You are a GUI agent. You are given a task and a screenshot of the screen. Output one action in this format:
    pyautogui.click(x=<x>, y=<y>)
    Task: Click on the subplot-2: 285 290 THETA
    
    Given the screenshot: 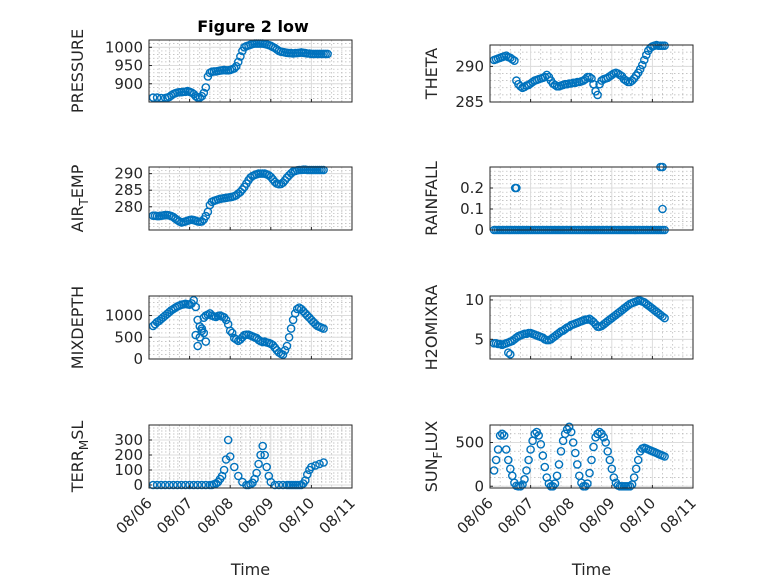 What is the action you would take?
    pyautogui.click(x=558, y=75)
    